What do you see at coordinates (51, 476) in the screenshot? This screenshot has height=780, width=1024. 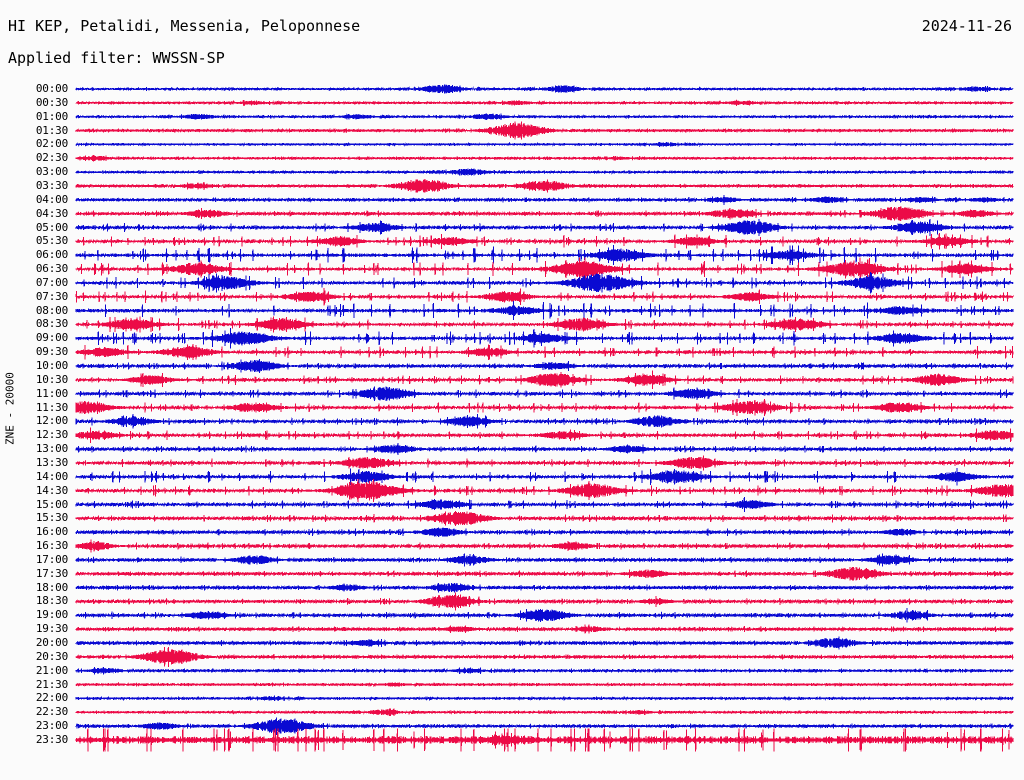 I see `time-label: 14:00` at bounding box center [51, 476].